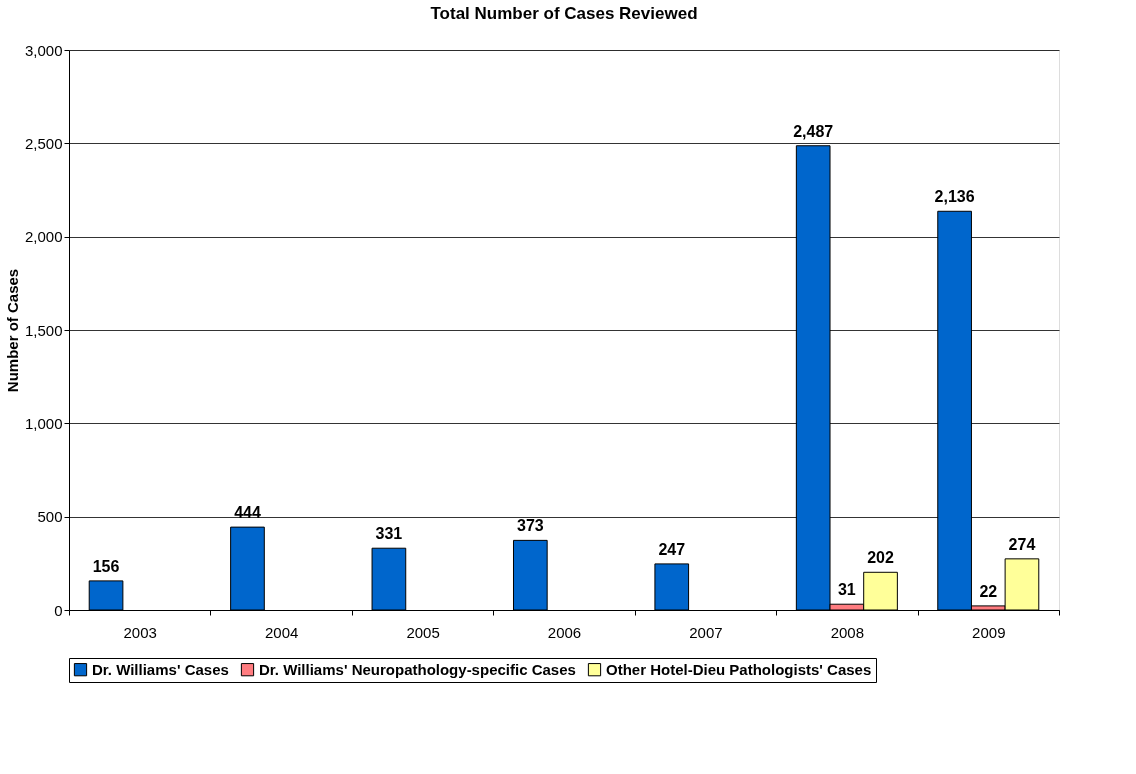  I want to click on data-label: 2,136, so click(954, 197).